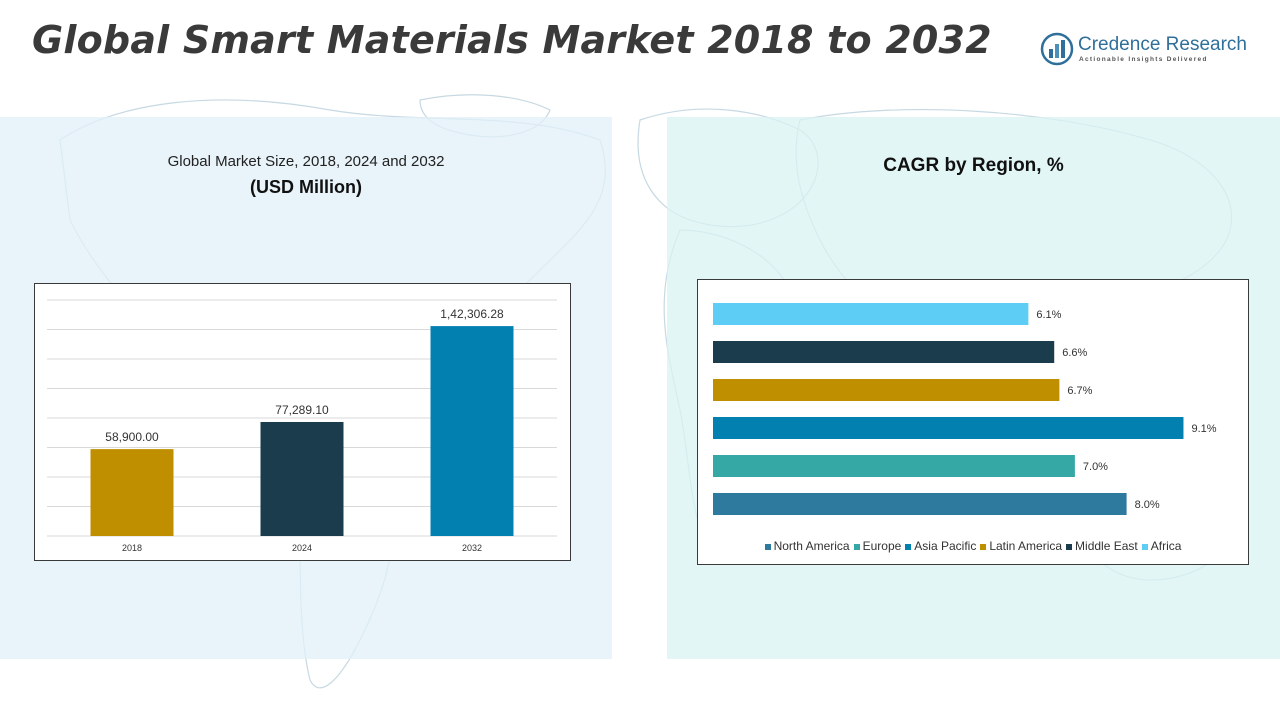 This screenshot has width=1280, height=720. What do you see at coordinates (1079, 391) in the screenshot?
I see `bar-value-label: 6.7%` at bounding box center [1079, 391].